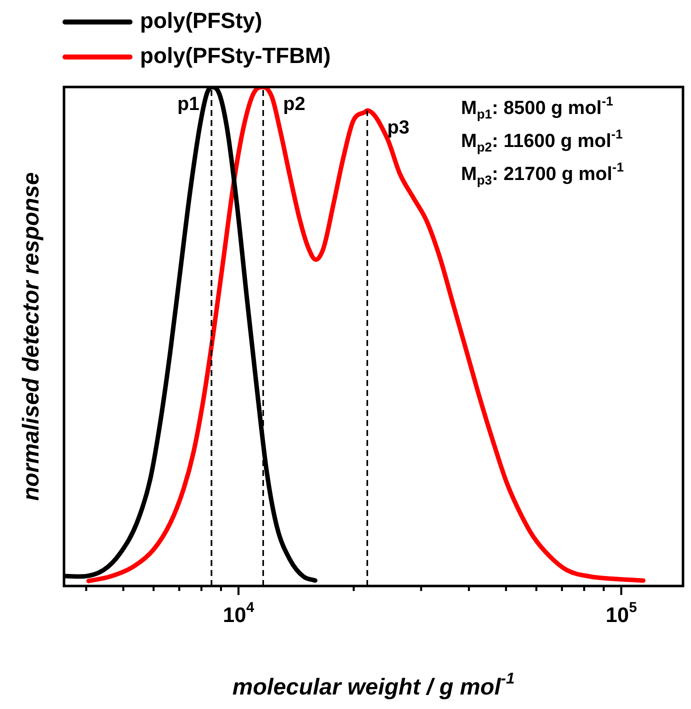 This screenshot has height=709, width=691. I want to click on y-axis-title: normalised detector response, so click(30, 336).